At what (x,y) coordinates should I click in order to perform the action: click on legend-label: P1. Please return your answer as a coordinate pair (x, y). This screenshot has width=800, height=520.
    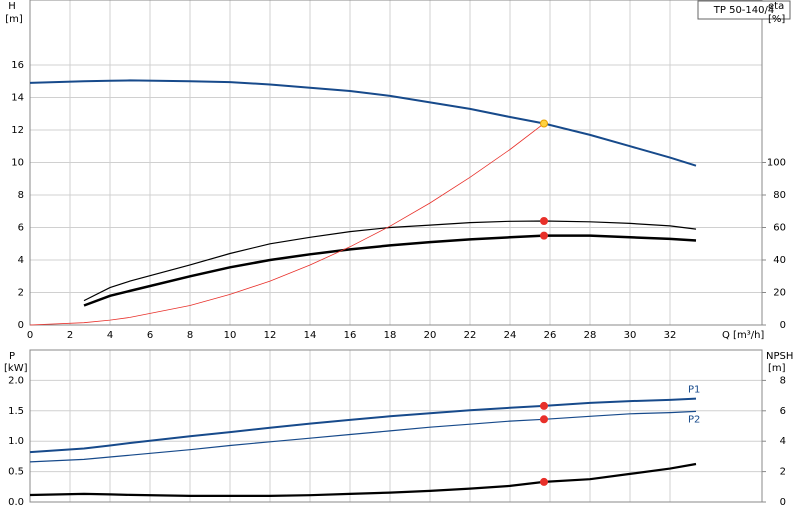
    Looking at the image, I should click on (694, 390).